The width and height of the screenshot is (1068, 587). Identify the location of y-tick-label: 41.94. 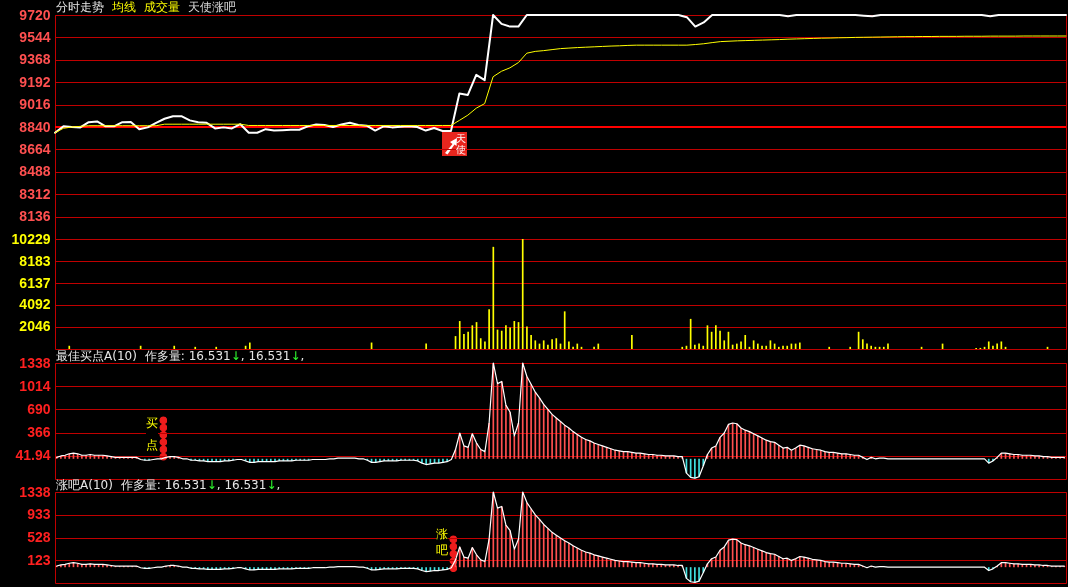
(33, 455).